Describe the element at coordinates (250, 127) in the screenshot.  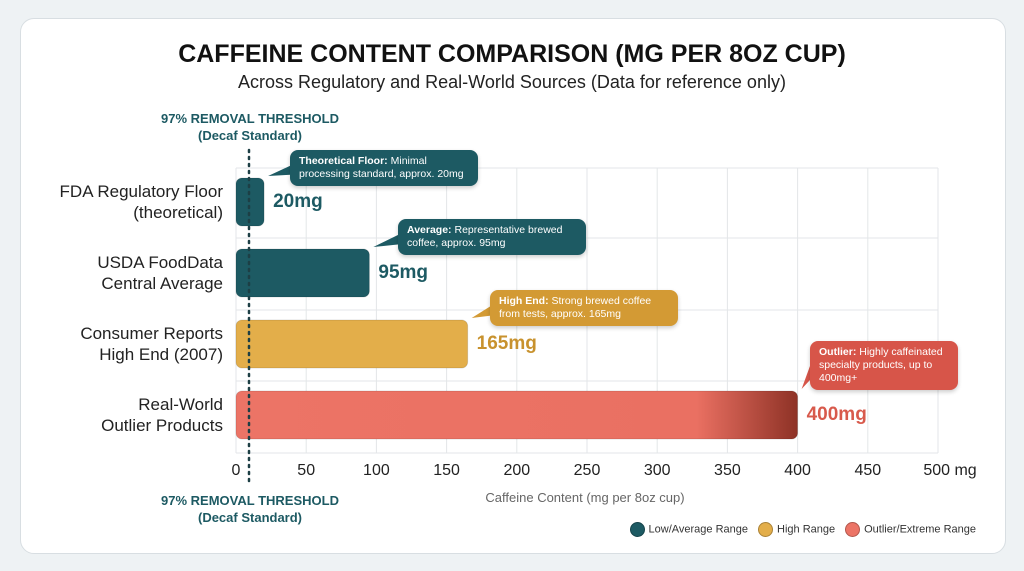
I see `threshold-label-top: 97% REMOVAL THRESHOLD (Decaf Standard)` at that location.